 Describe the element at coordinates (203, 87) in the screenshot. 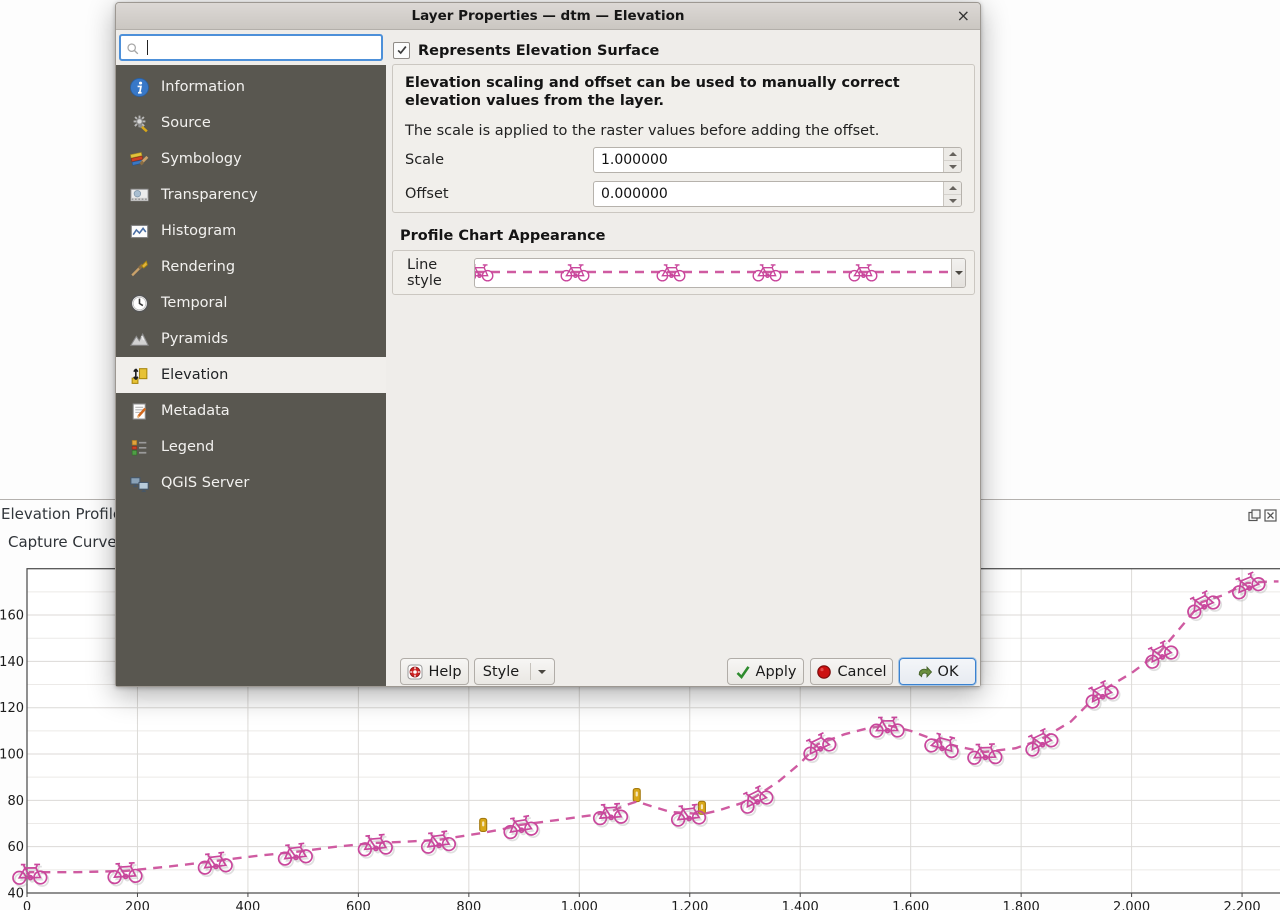

I see `sidebar-item-label: Information` at that location.